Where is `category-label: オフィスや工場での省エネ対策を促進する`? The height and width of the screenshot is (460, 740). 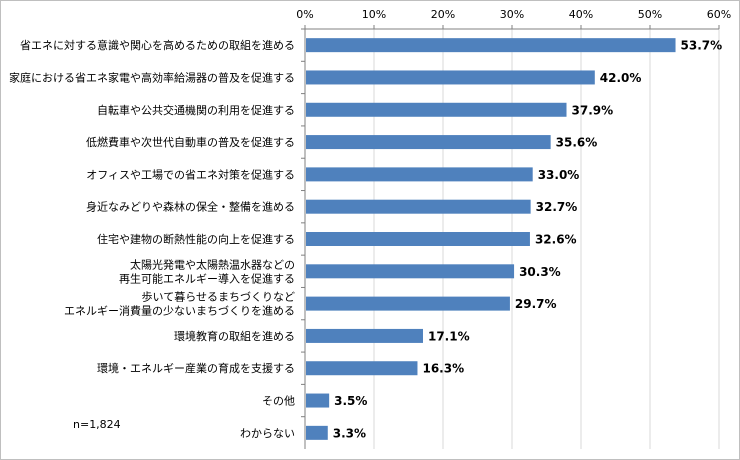
category-label: オフィスや工場での省エネ対策を促進する is located at coordinates (190, 174).